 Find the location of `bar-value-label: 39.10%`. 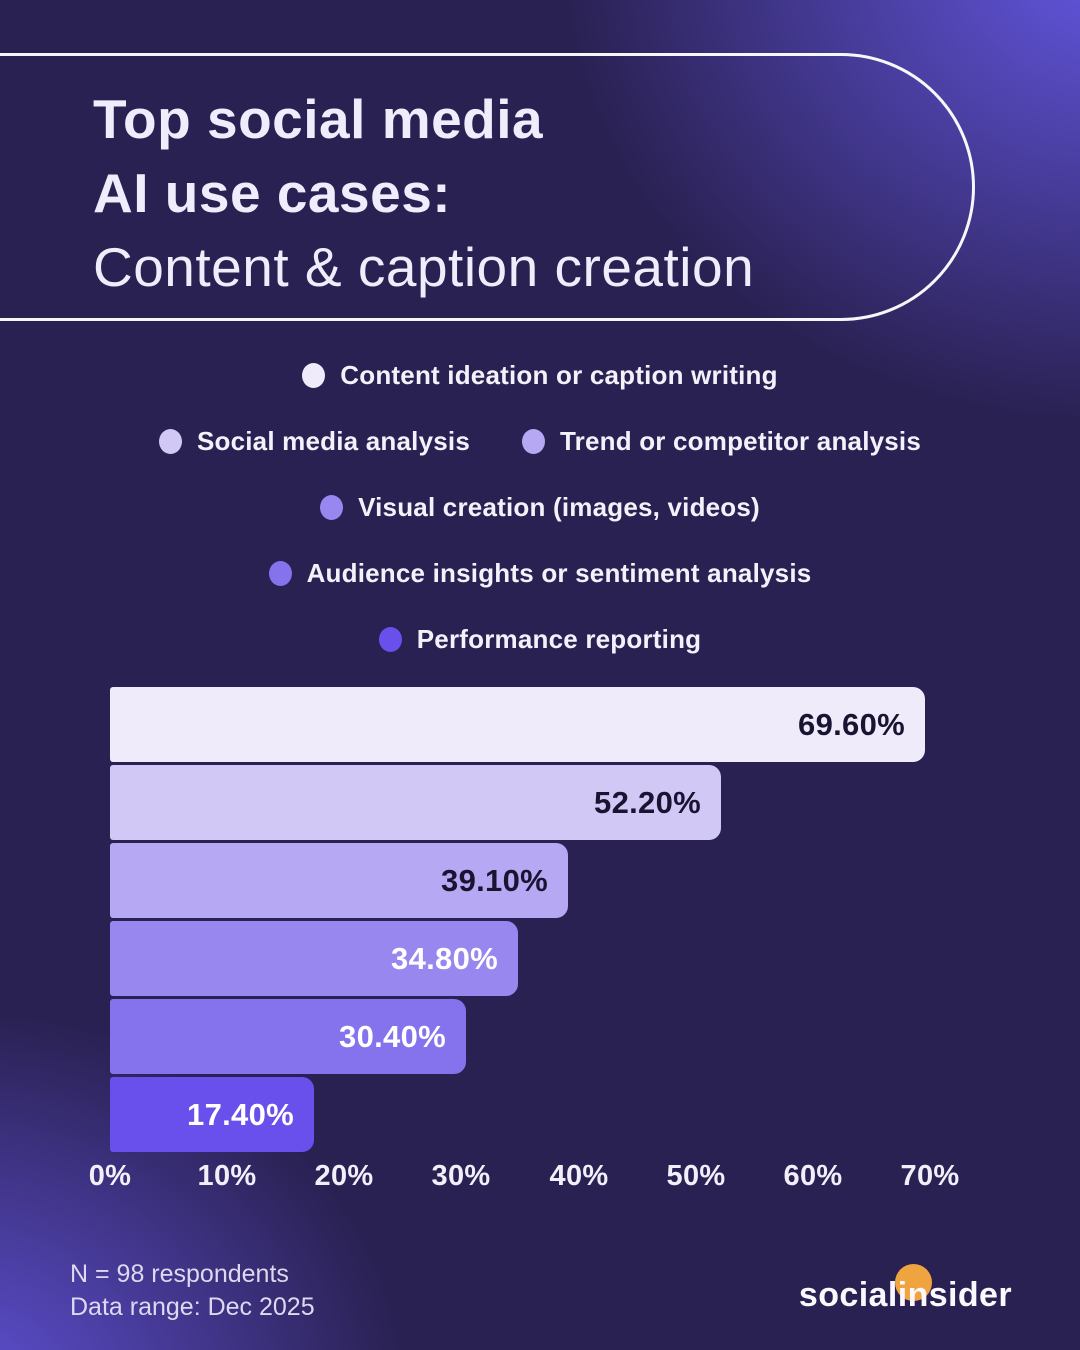

bar-value-label: 39.10% is located at coordinates (494, 880).